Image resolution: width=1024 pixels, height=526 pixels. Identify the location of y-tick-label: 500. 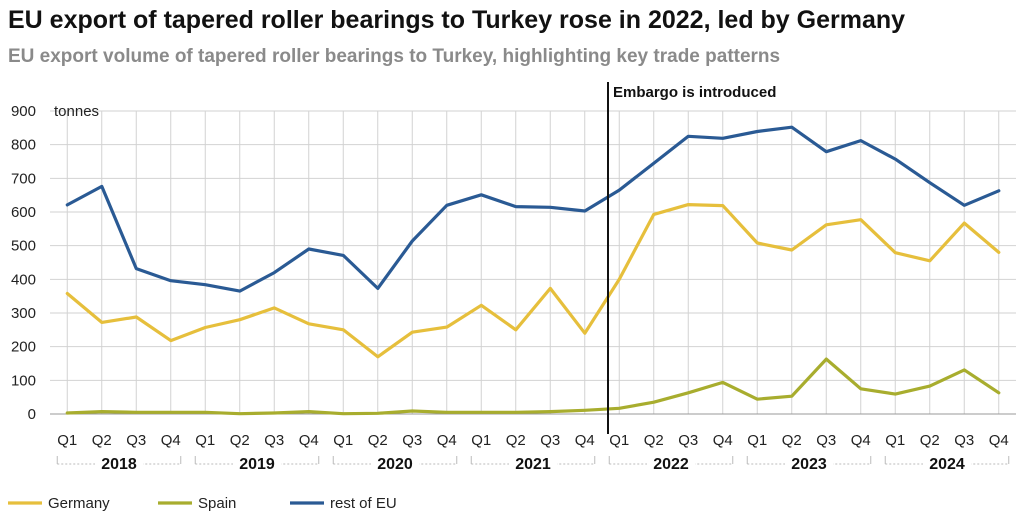
(23, 246).